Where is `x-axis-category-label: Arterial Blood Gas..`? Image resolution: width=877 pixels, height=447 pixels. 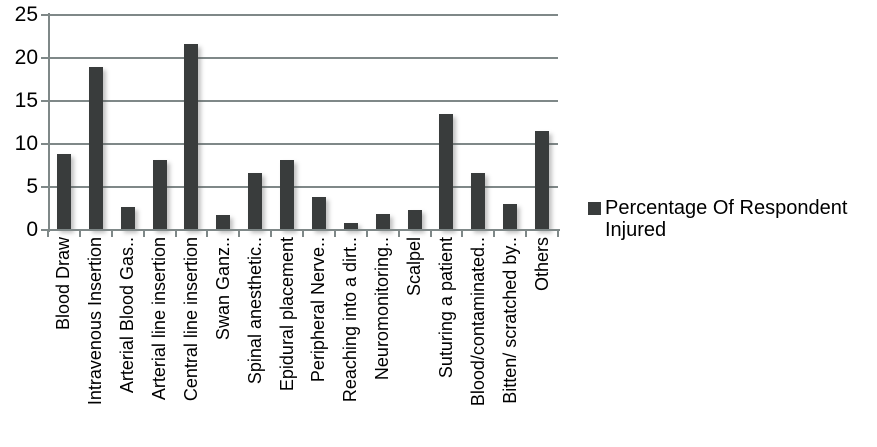 x-axis-category-label: Arterial Blood Gas.. is located at coordinates (128, 341).